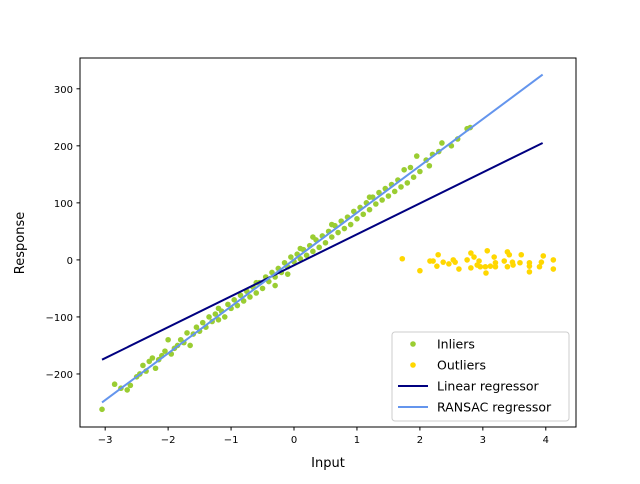 The width and height of the screenshot is (640, 484). I want to click on y-tick-label: 200, so click(63, 147).